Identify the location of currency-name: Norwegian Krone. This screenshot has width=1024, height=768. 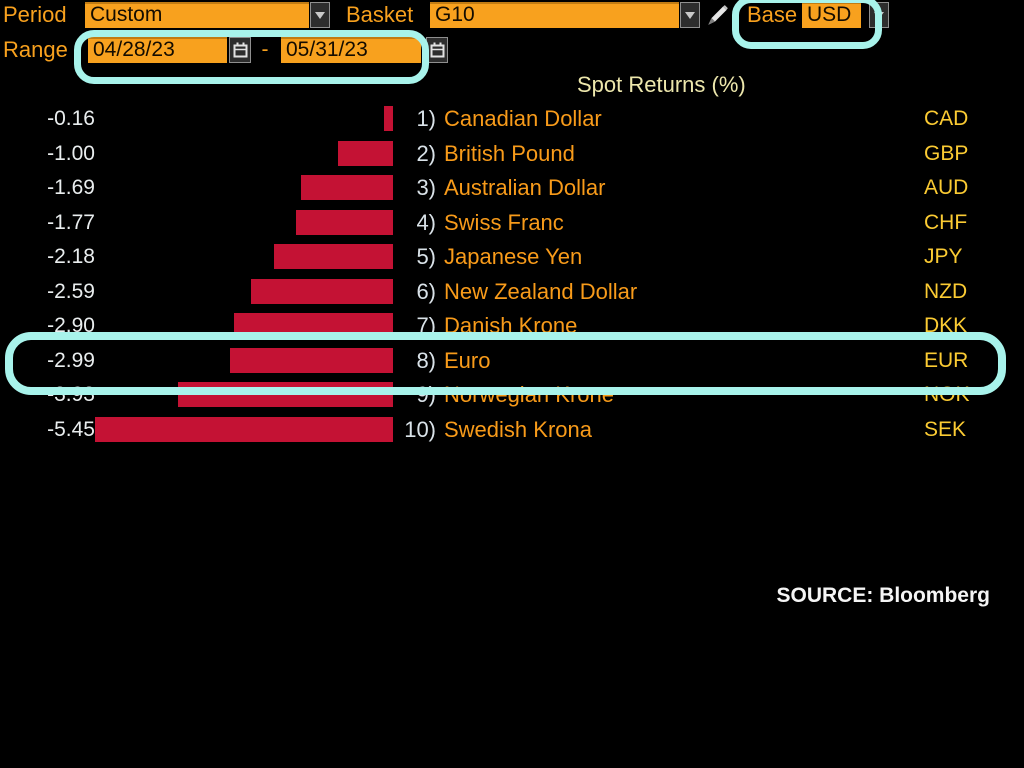
(529, 394).